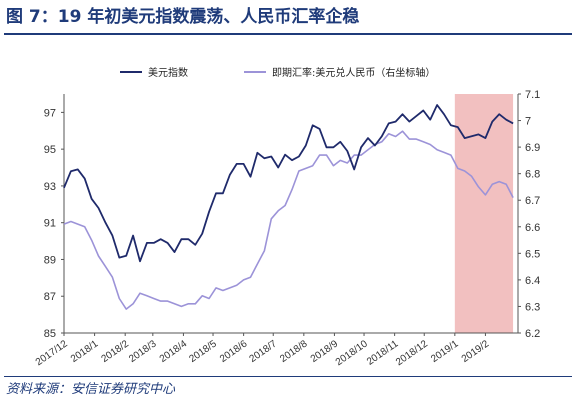 The image size is (576, 404). I want to click on x-tick-label: 2018/3, so click(143, 351).